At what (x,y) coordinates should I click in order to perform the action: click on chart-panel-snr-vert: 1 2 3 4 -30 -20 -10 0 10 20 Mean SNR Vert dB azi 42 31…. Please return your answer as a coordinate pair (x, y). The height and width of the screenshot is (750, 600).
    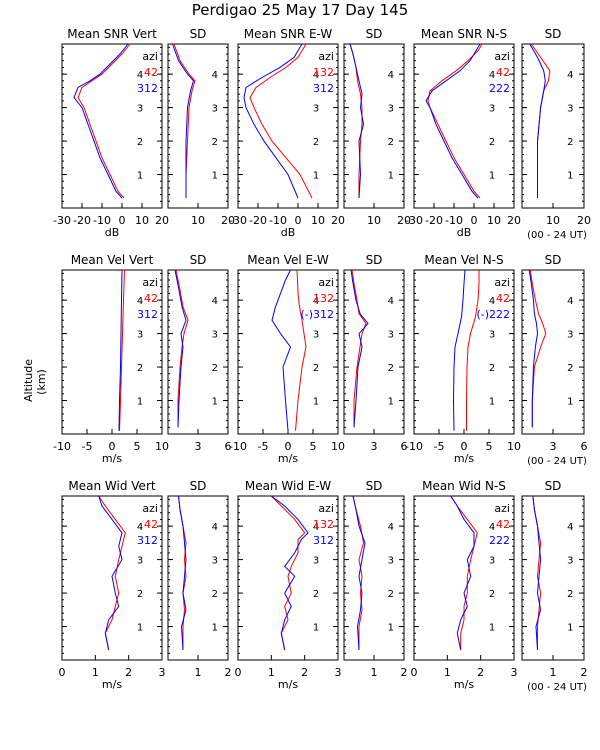
    Looking at the image, I should click on (111, 133).